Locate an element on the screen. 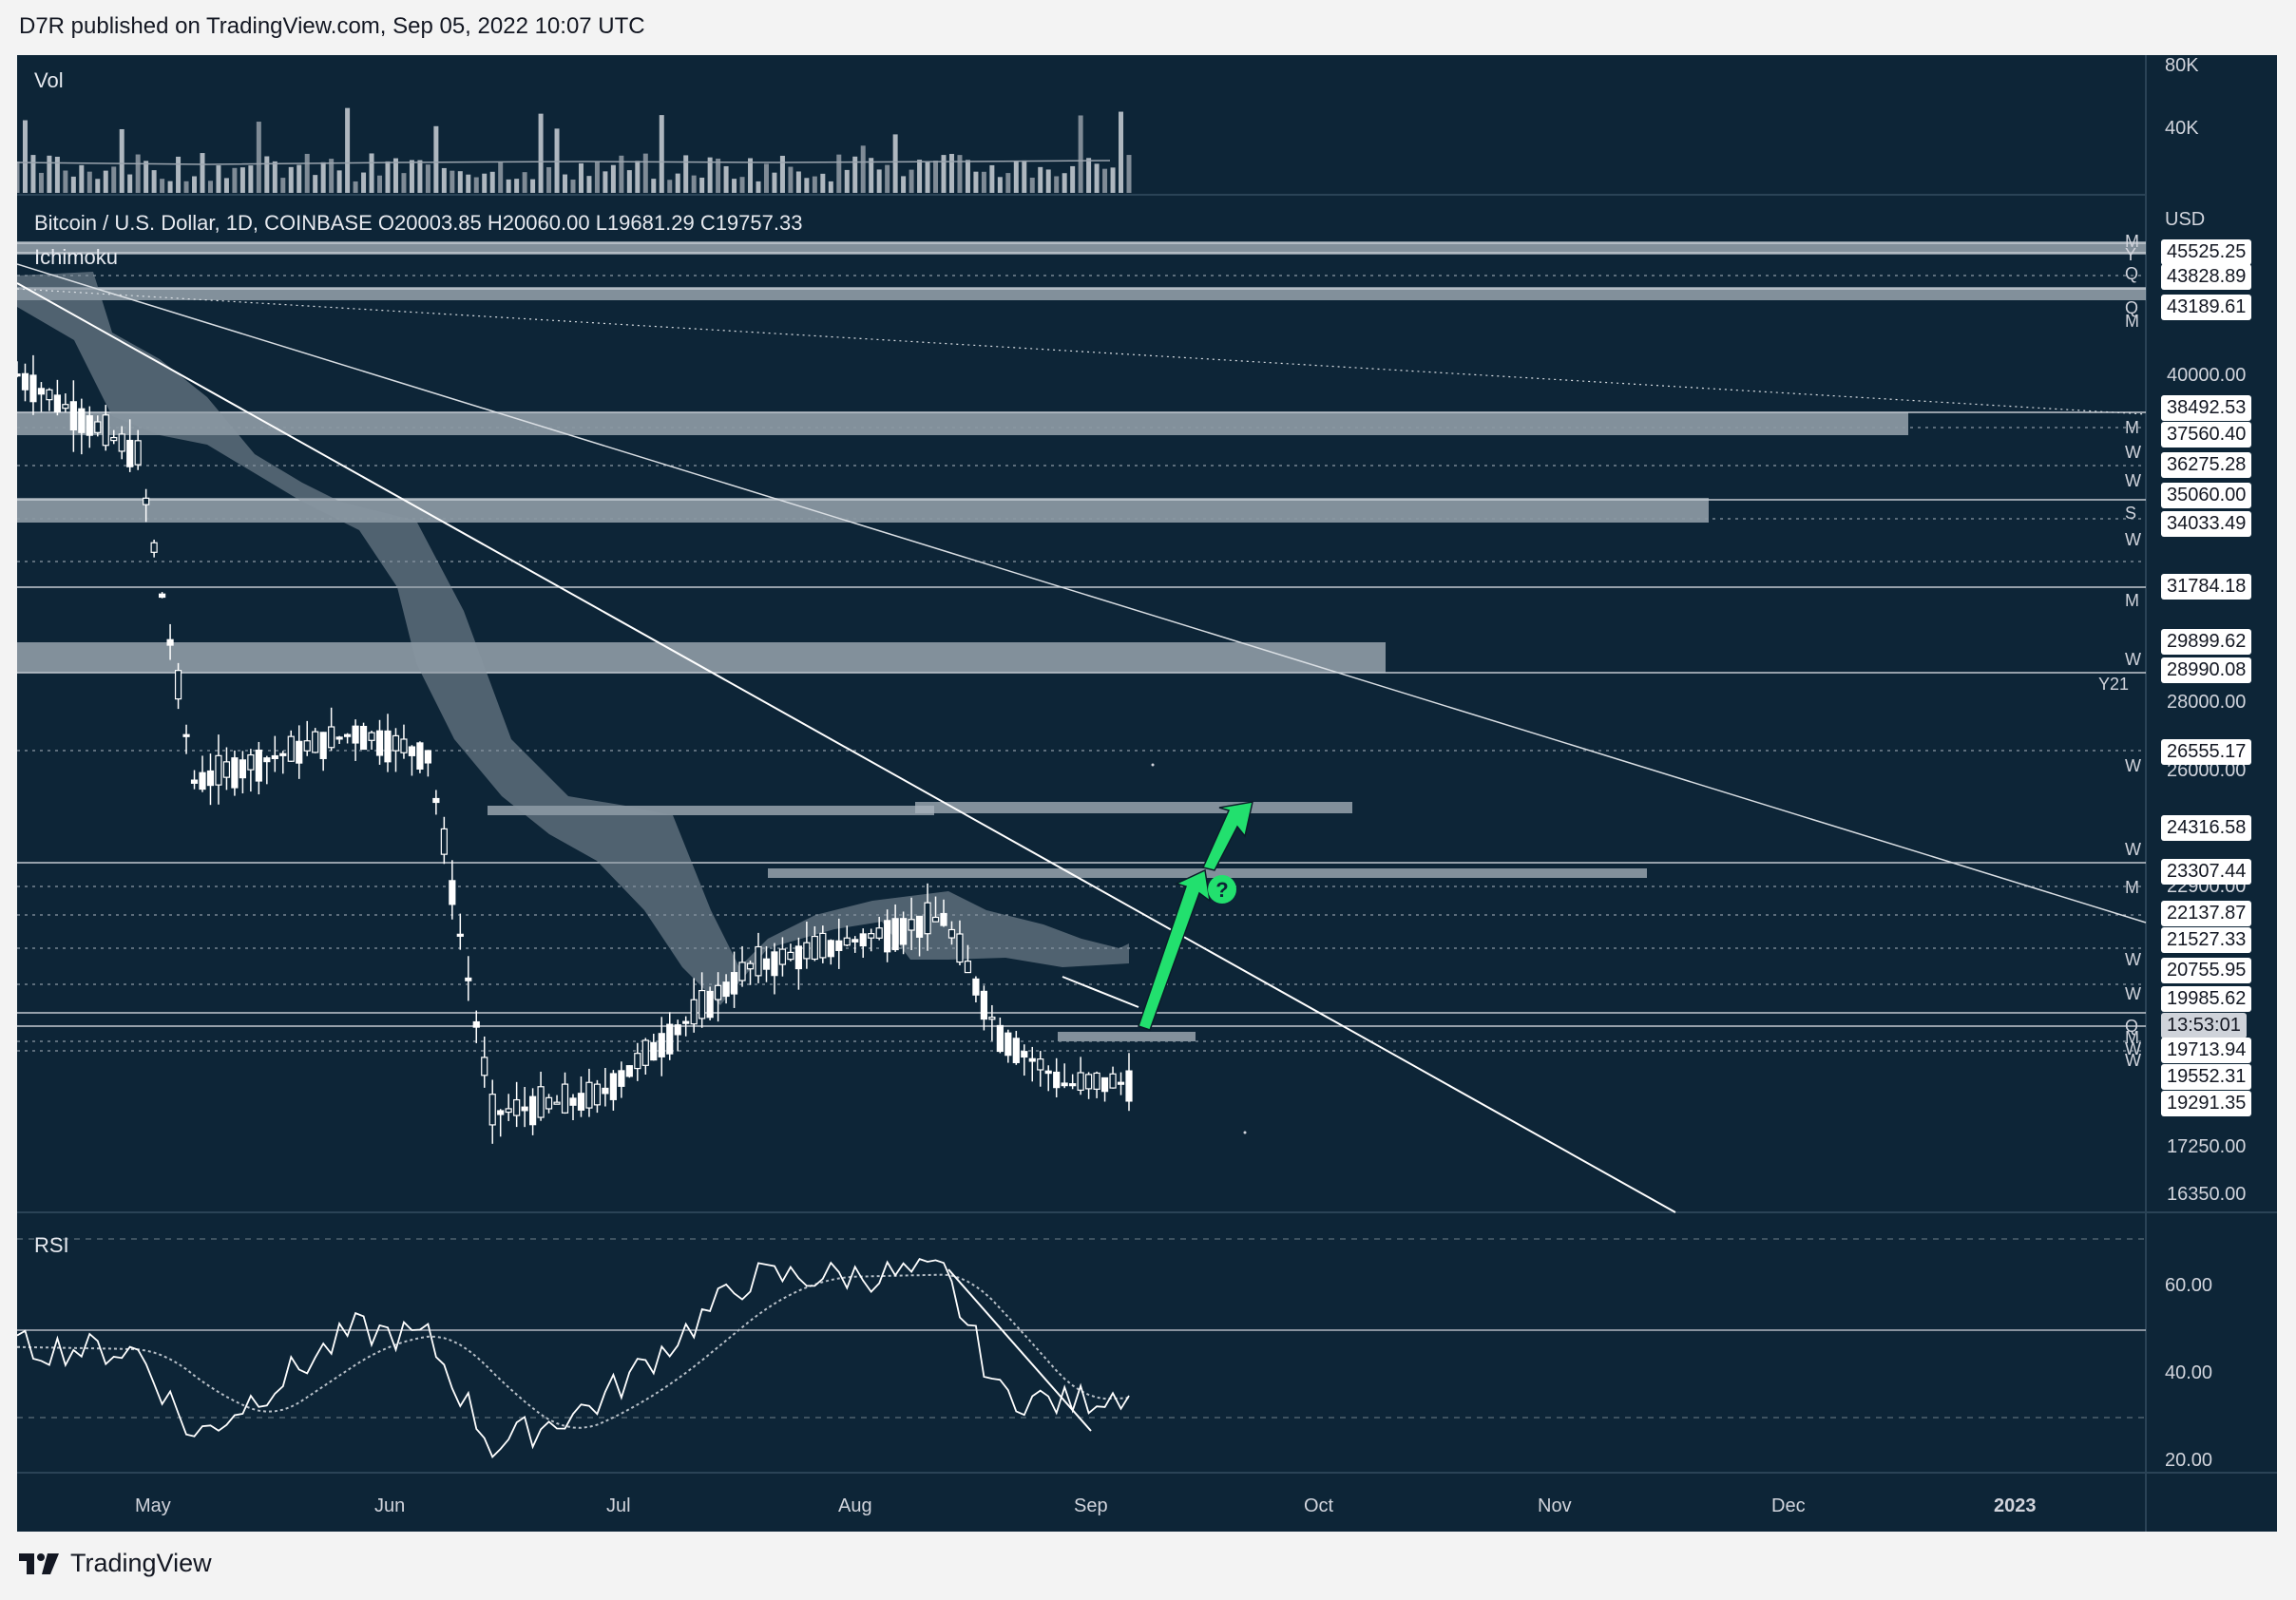  rsi-line is located at coordinates (573, 1358).